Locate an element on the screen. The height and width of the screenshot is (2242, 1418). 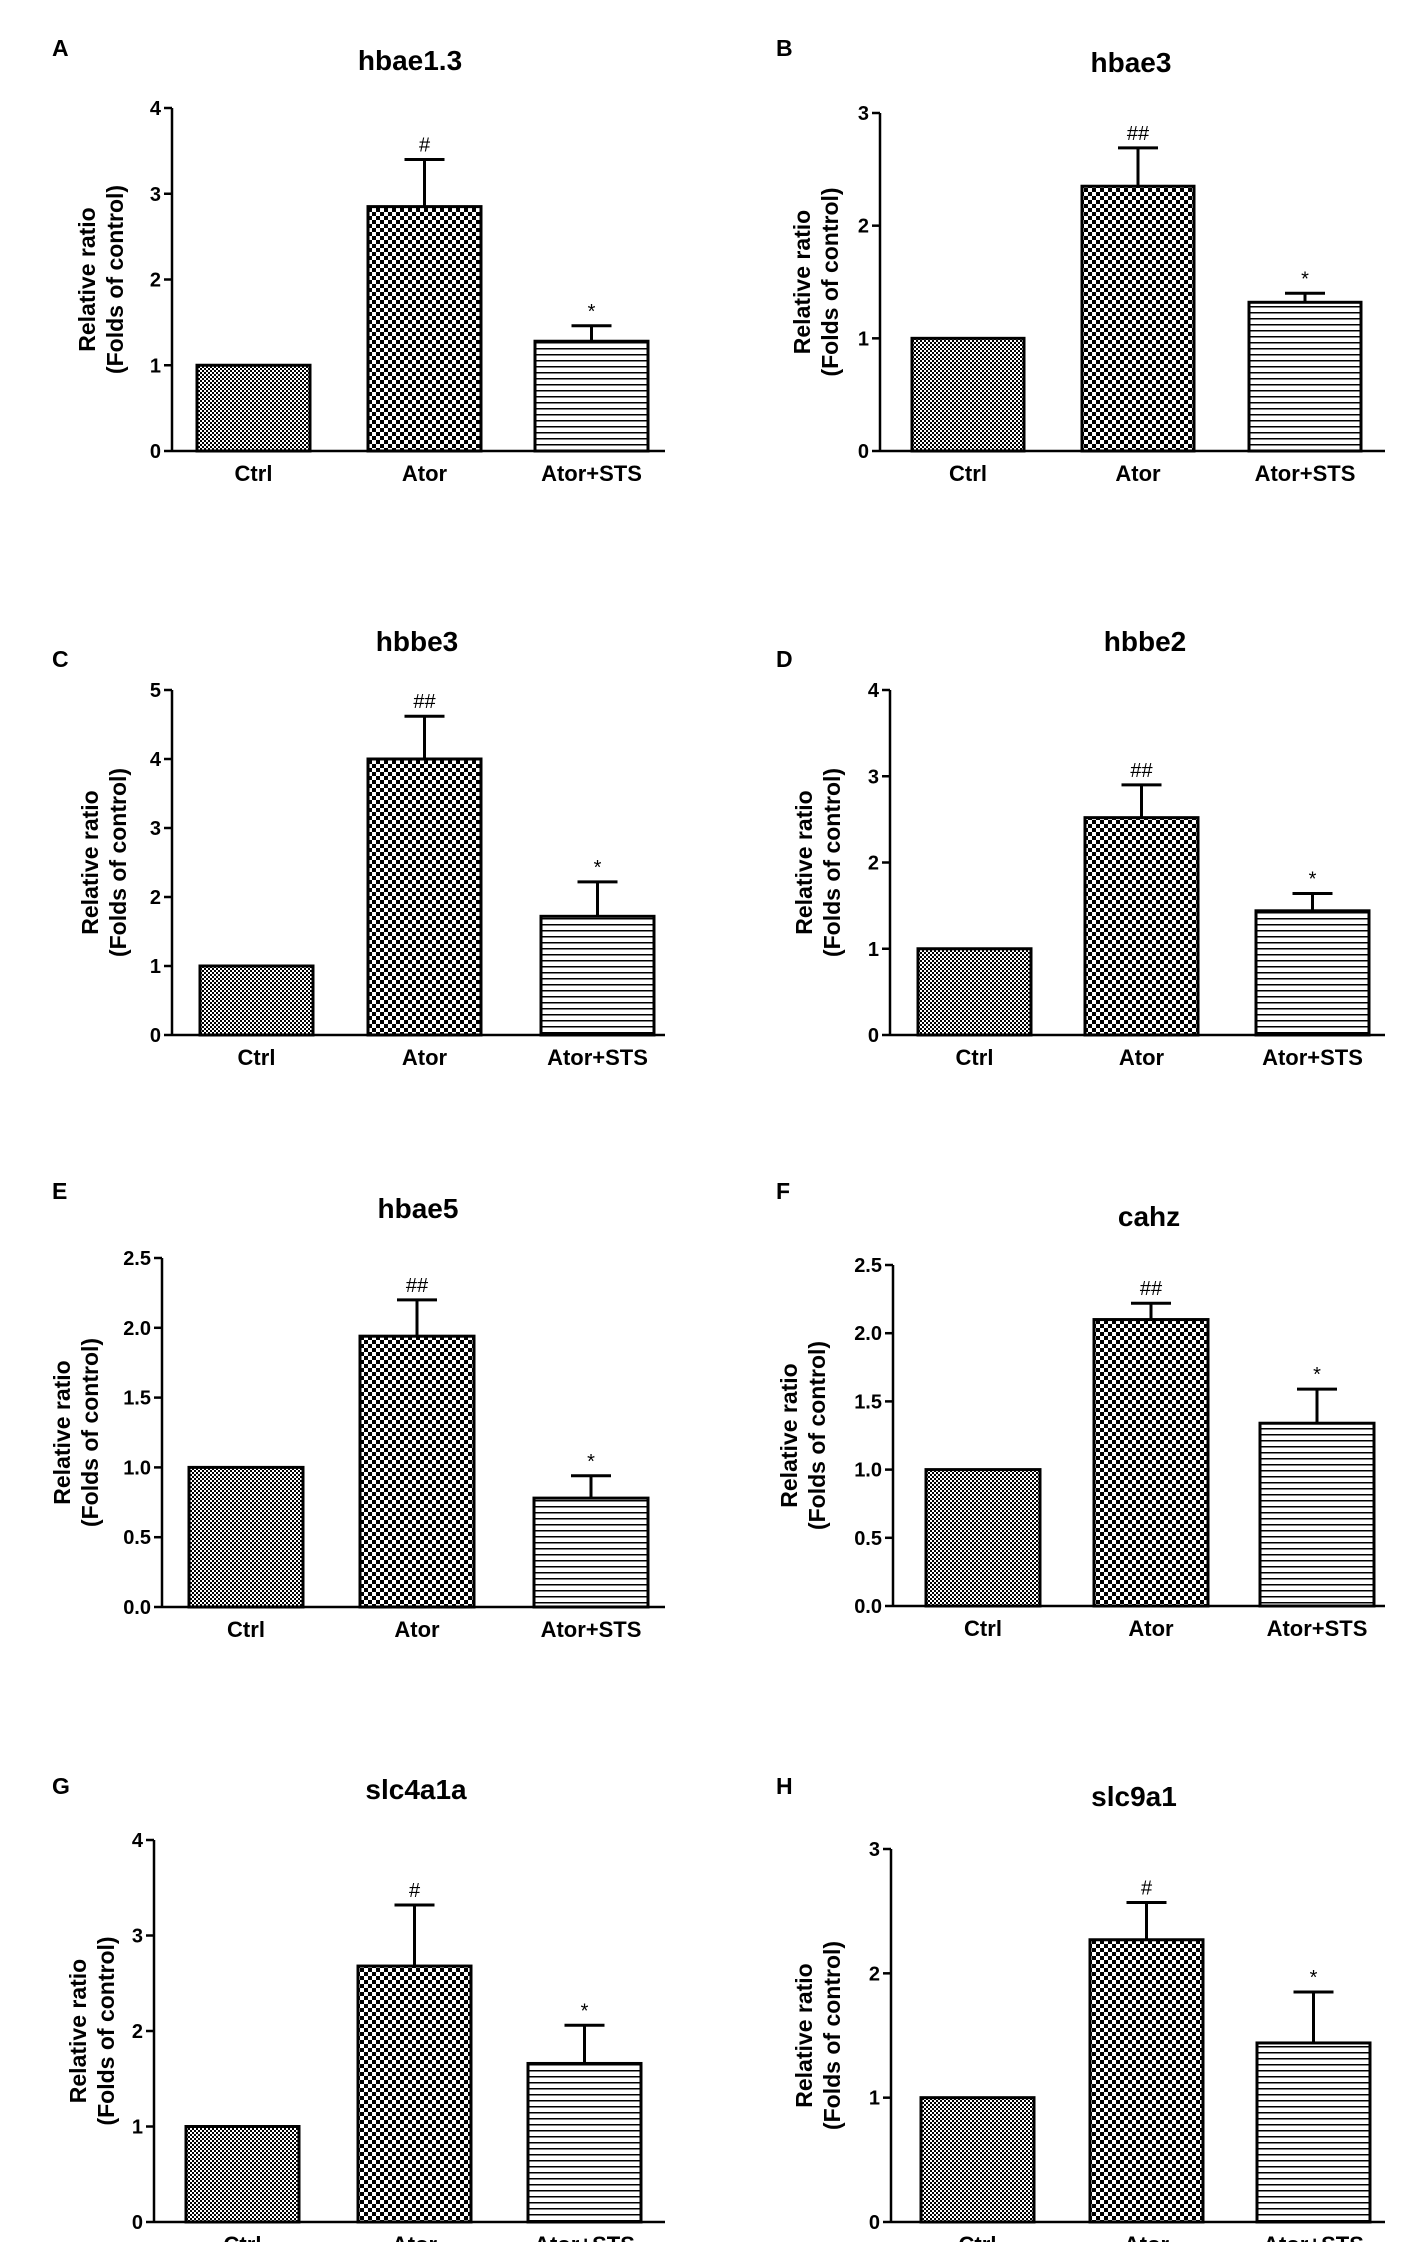
y-tick-label: 4 is located at coordinates (874, 691).